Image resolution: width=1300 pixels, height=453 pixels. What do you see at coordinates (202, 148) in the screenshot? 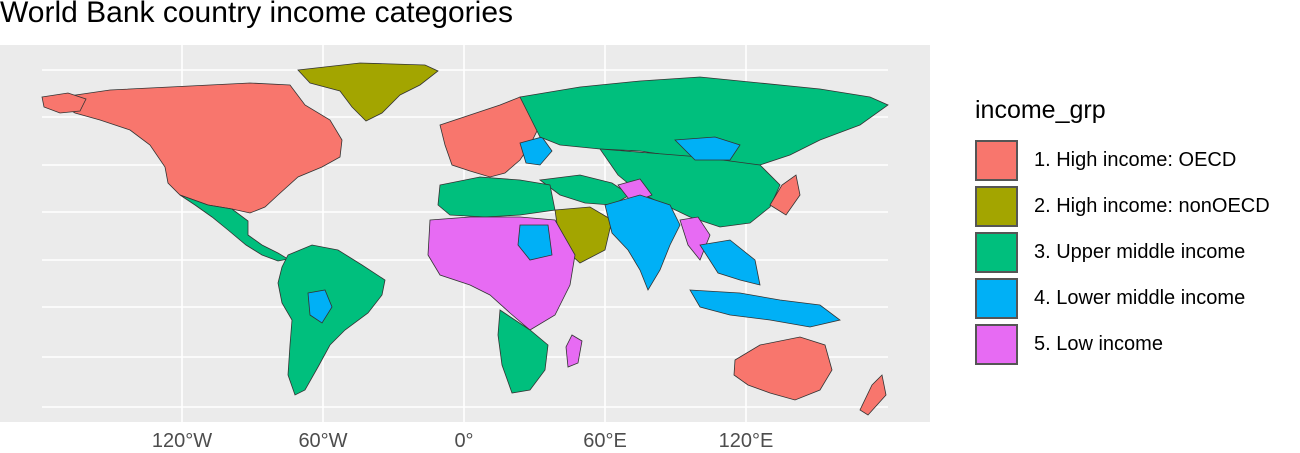
I see `region-north-america` at bounding box center [202, 148].